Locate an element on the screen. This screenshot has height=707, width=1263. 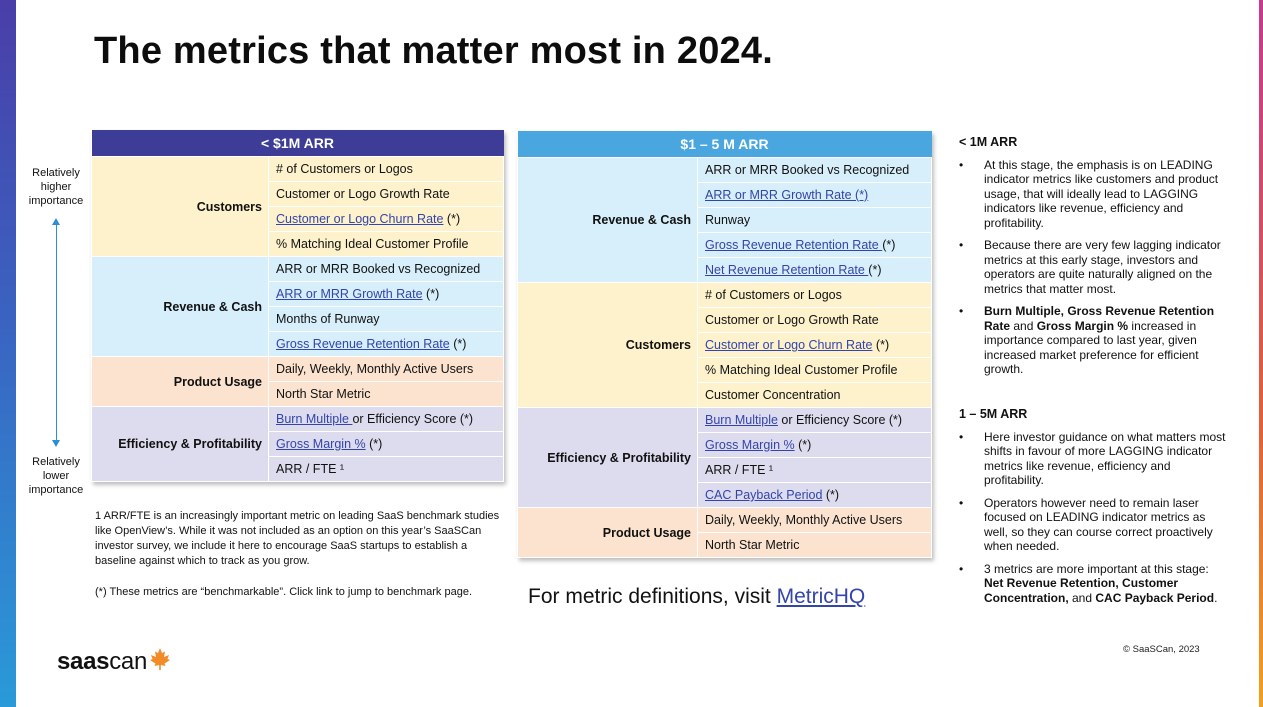
notes-heading: < 1M ARR is located at coordinates (988, 142).